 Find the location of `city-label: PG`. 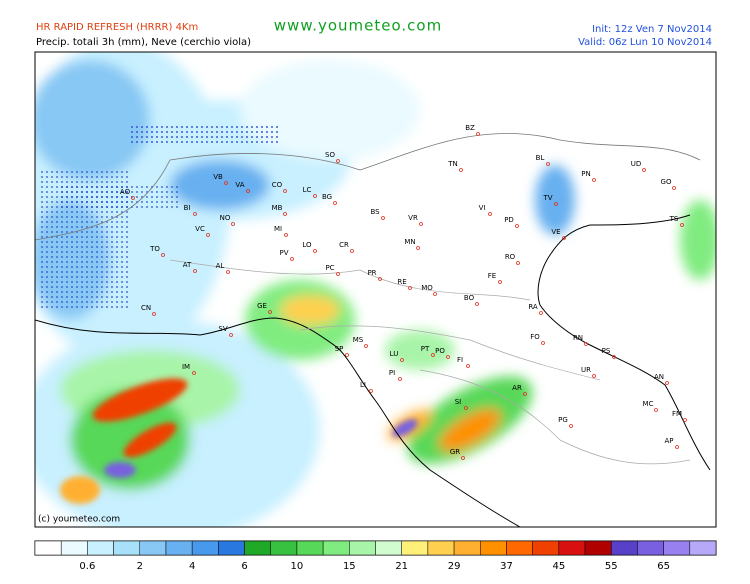

city-label: PG is located at coordinates (563, 420).